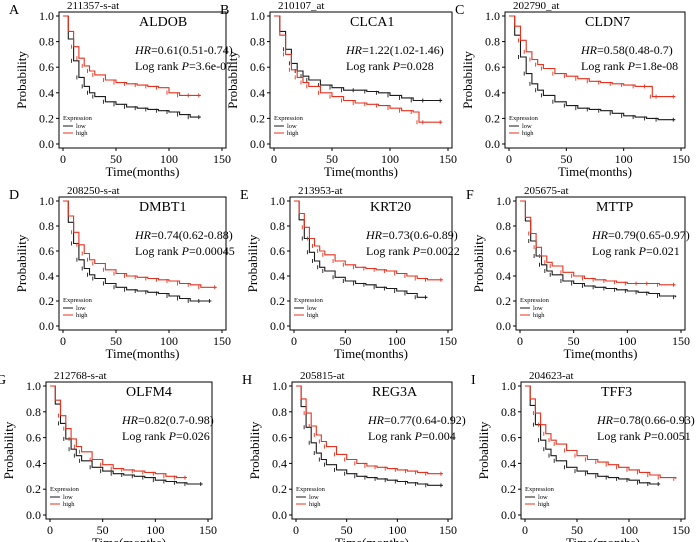  I want to click on probe-id: 202790_at, so click(536, 6).